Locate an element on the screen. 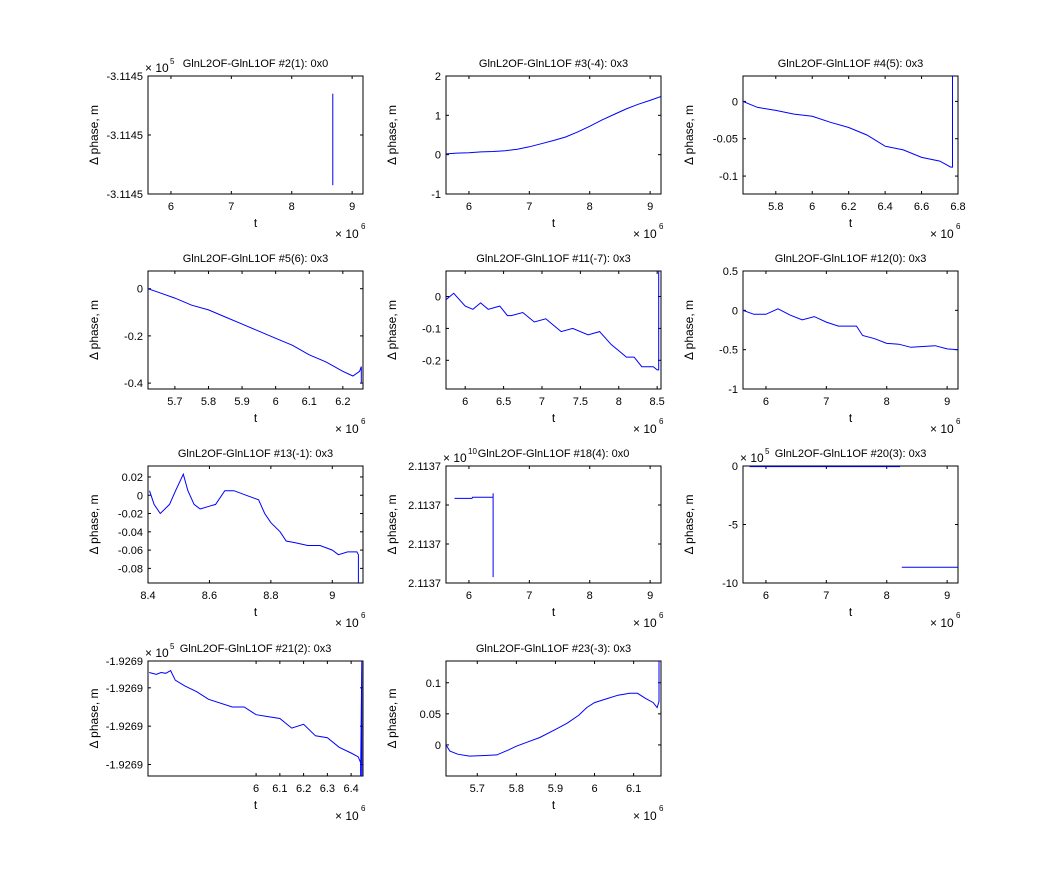 This screenshot has width=1060, height=888. y-tick-label: -0.02 is located at coordinates (130, 515).